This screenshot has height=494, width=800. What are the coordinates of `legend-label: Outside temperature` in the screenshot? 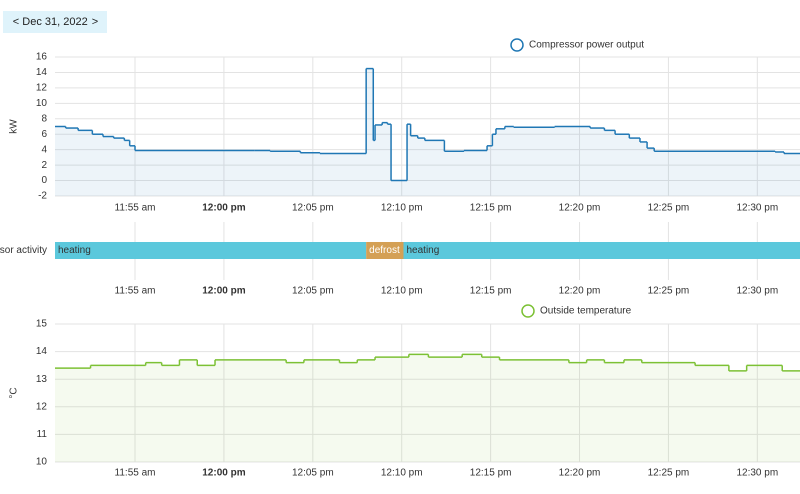 It's located at (586, 311).